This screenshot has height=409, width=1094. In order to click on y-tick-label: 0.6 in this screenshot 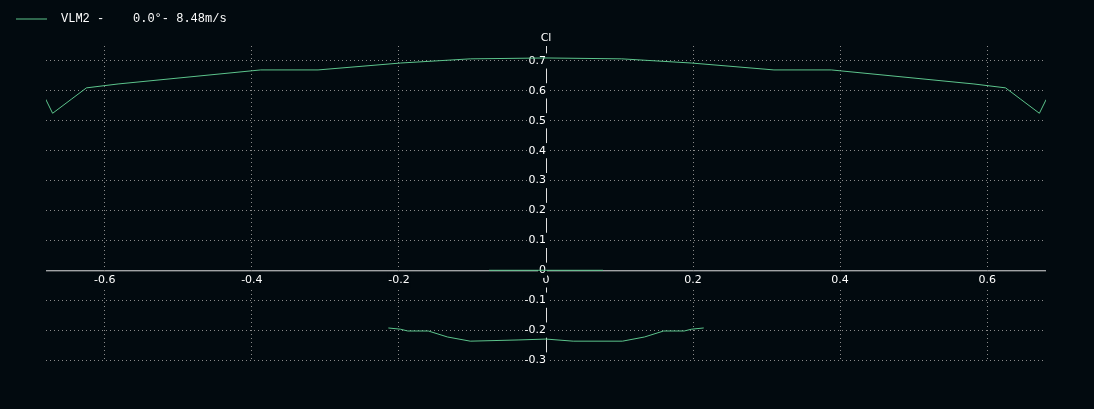, I will do `click(537, 90)`.